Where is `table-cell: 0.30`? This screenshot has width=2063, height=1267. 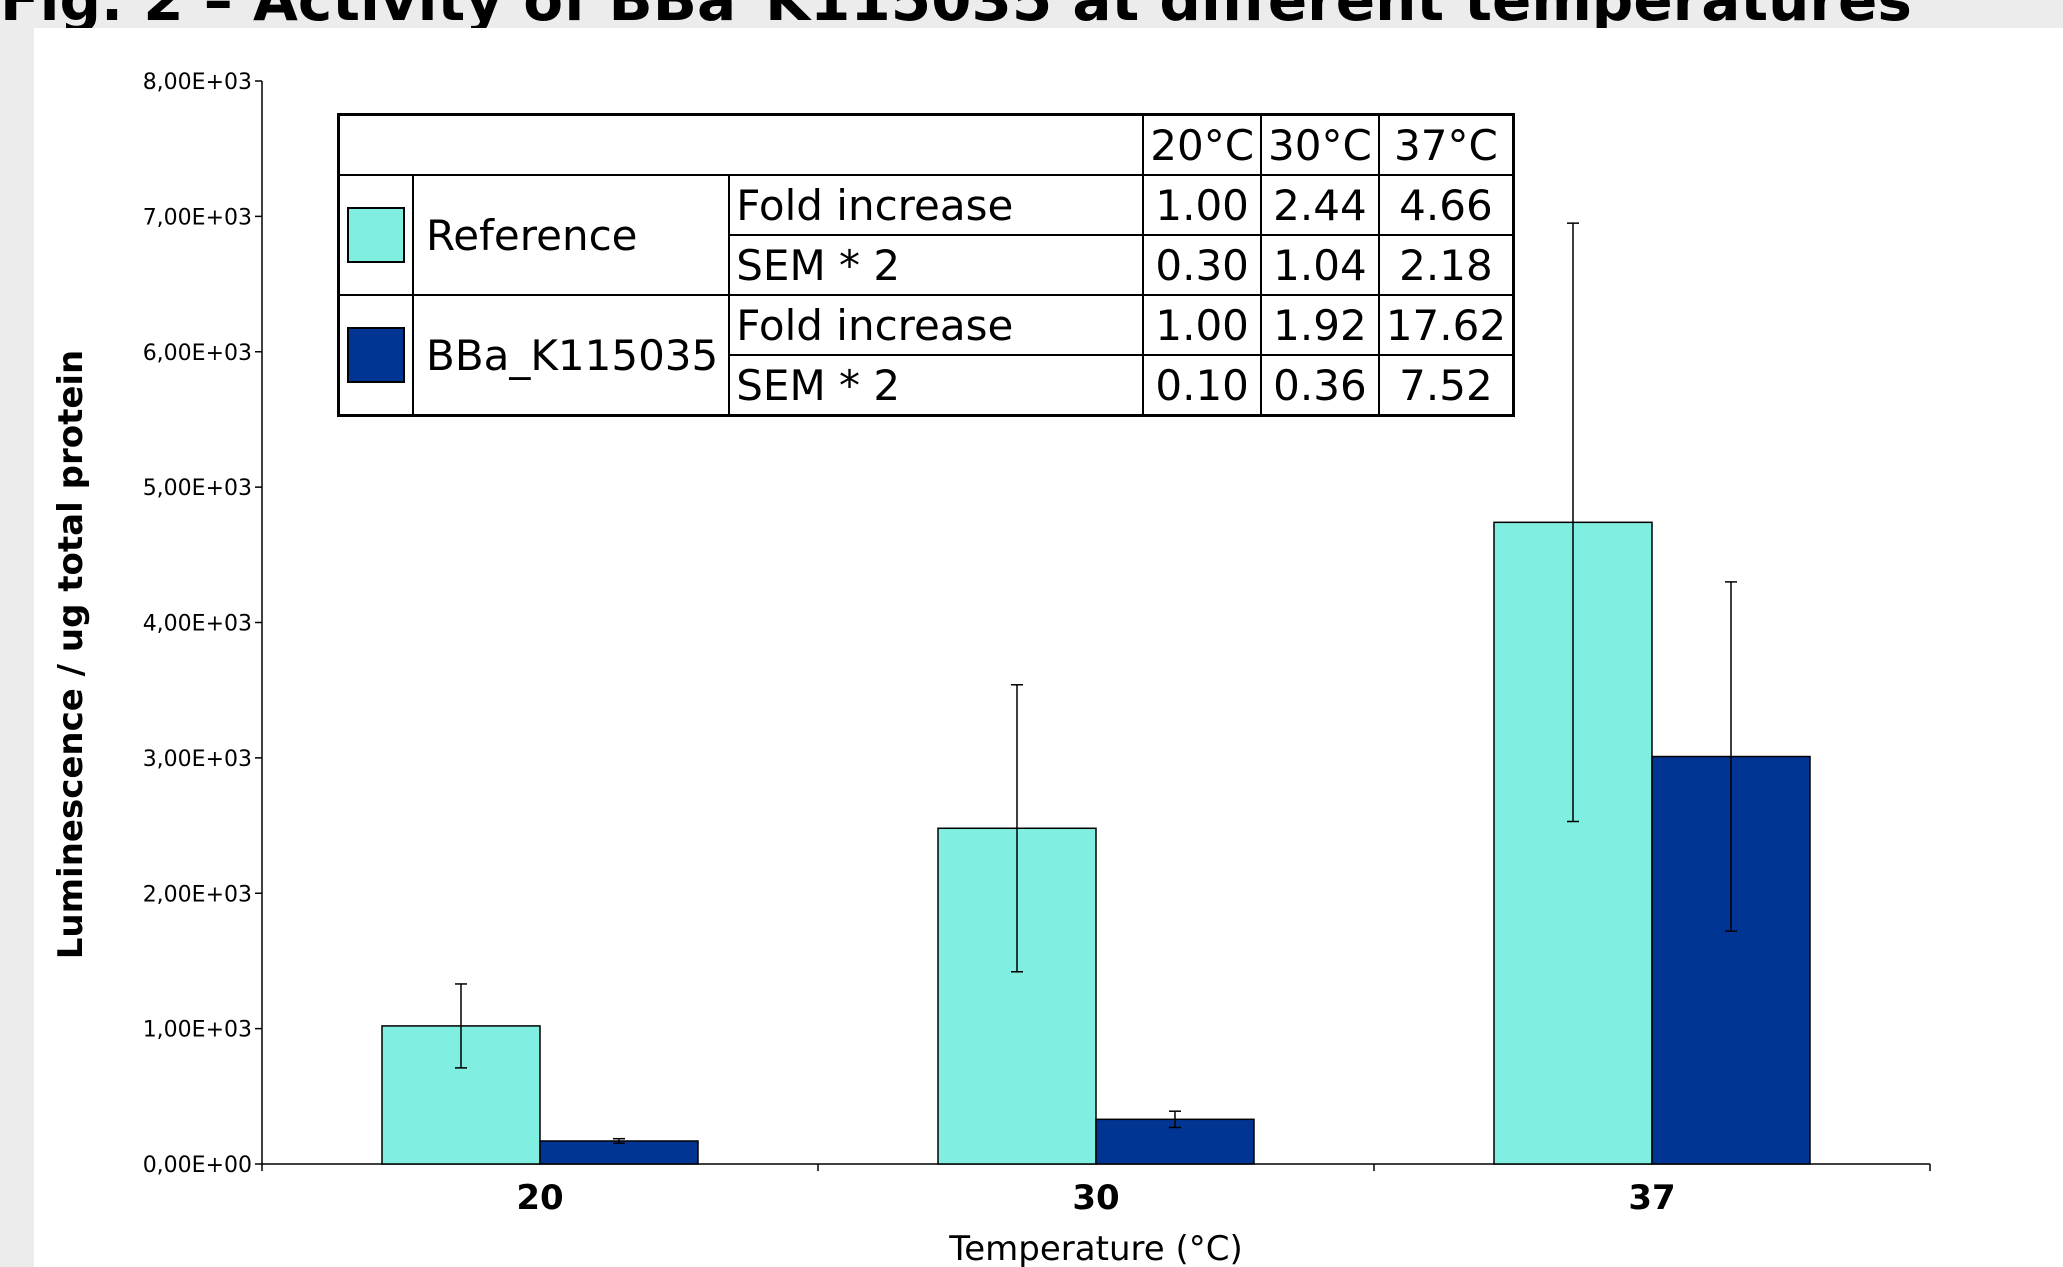 table-cell: 0.30 is located at coordinates (1202, 265).